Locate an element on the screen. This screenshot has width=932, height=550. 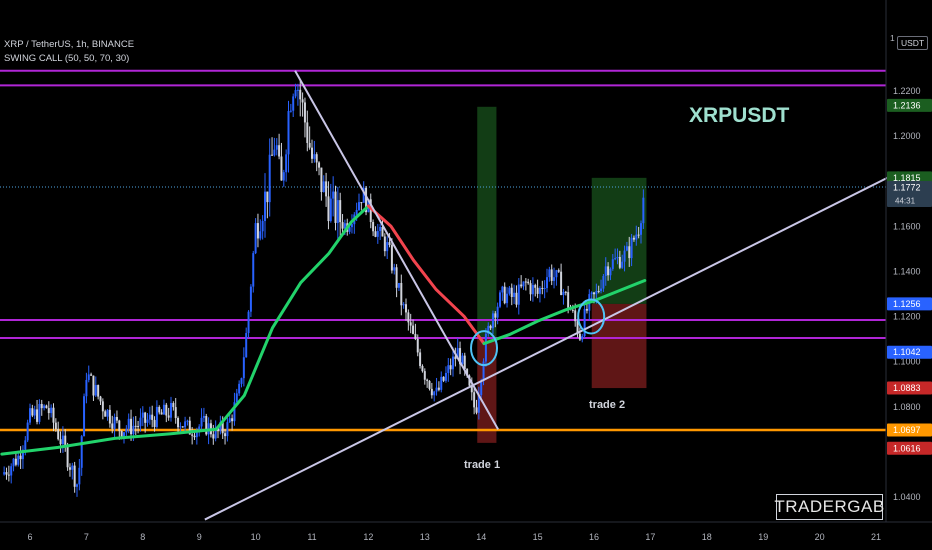
currency-button: USDT is located at coordinates (913, 43).